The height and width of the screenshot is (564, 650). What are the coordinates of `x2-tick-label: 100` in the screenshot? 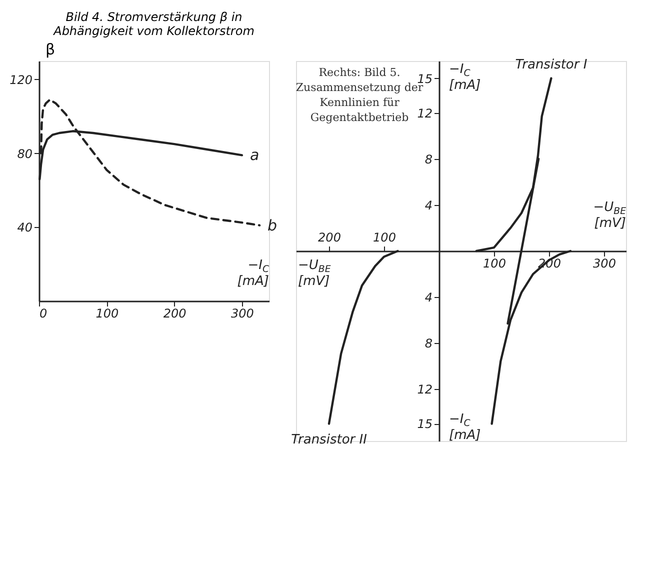 It's located at (384, 237).